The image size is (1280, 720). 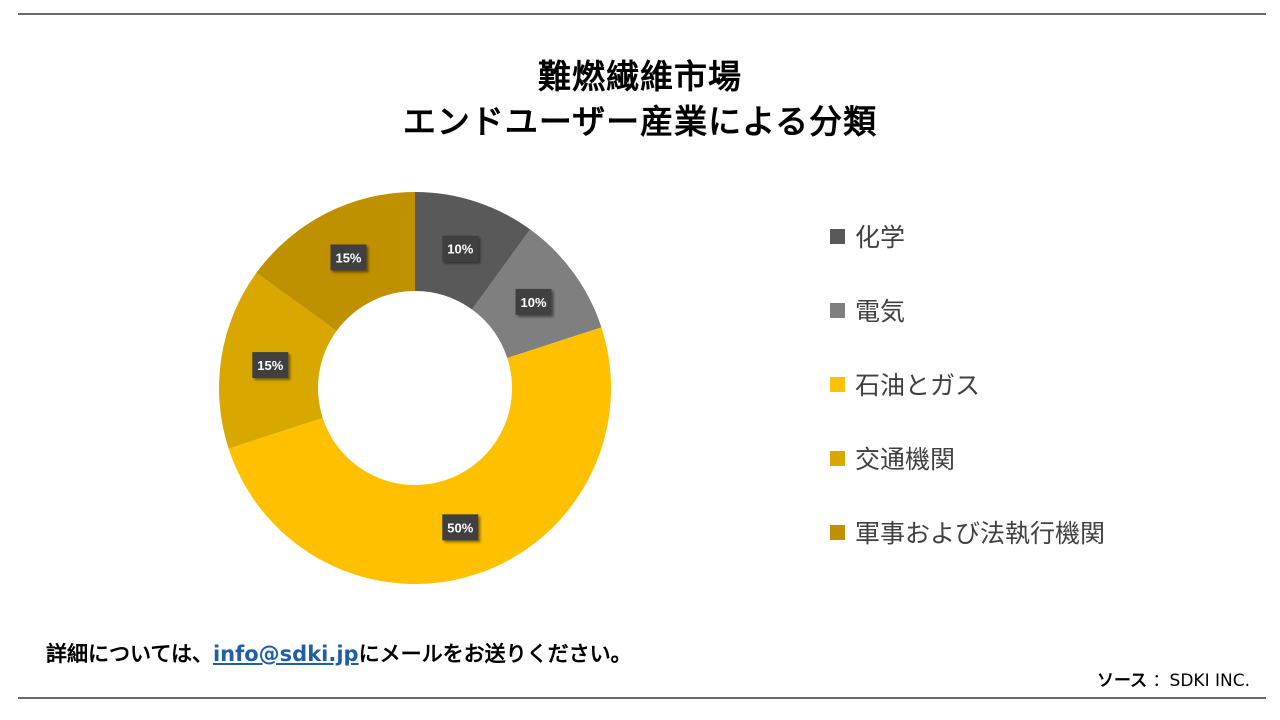 I want to click on legend-label-3: 石油とガス, so click(x=918, y=385).